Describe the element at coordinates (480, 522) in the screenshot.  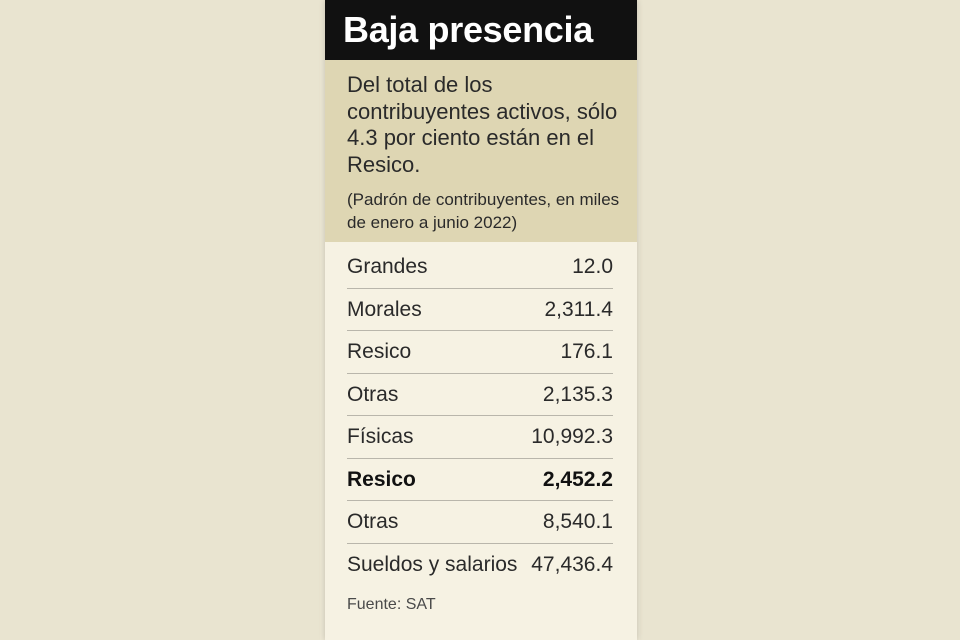
I see `table-row: Otras 8,540.1` at that location.